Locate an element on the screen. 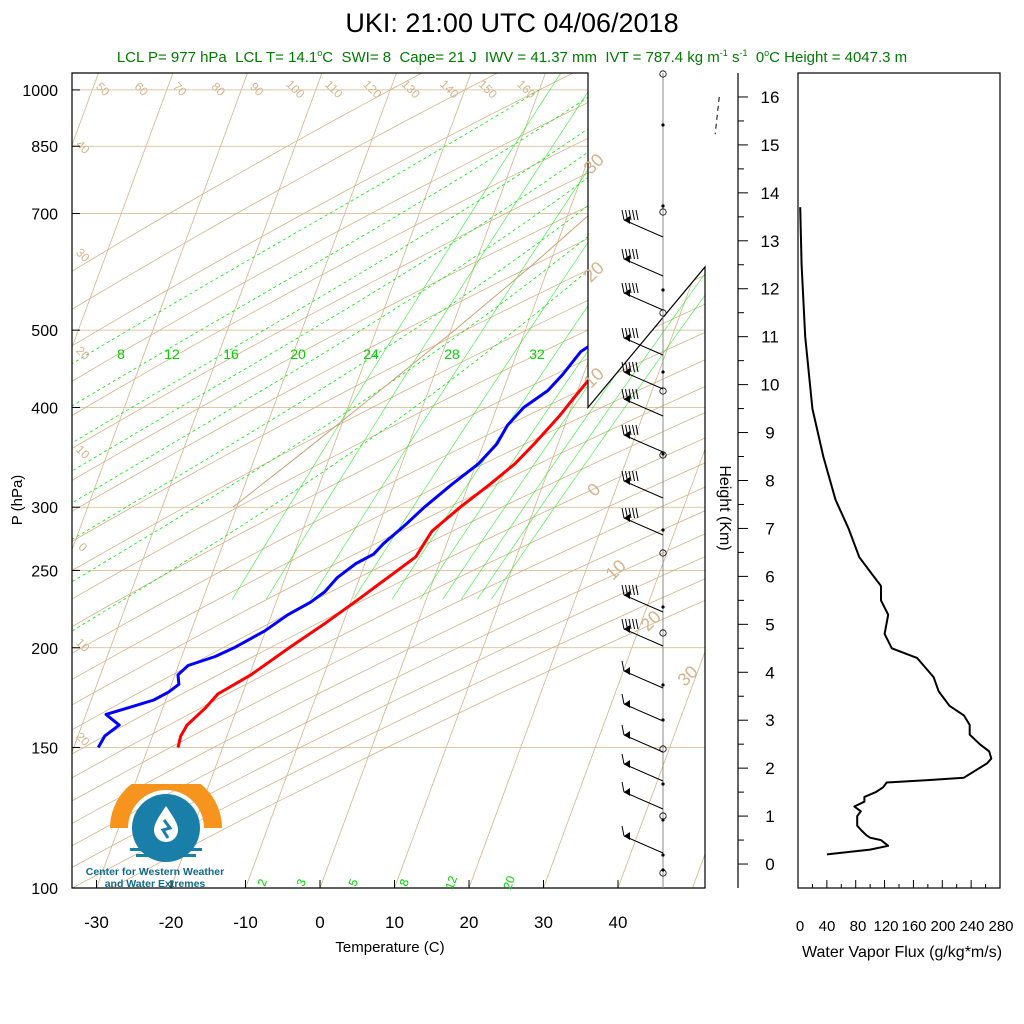  height-tick-label: 15 is located at coordinates (770, 145).